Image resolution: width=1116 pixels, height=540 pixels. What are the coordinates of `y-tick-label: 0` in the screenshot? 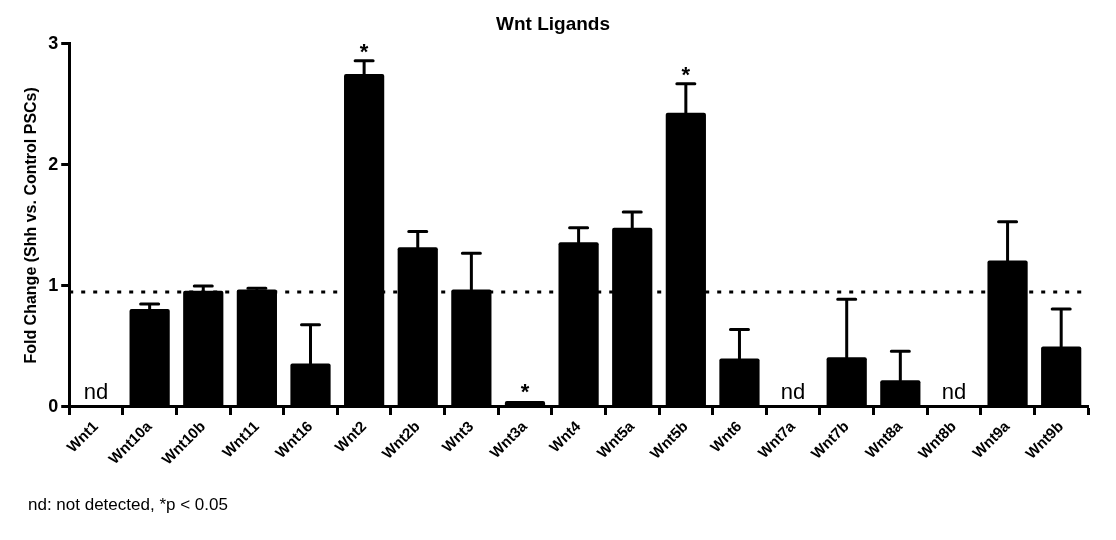 It's located at (53, 405).